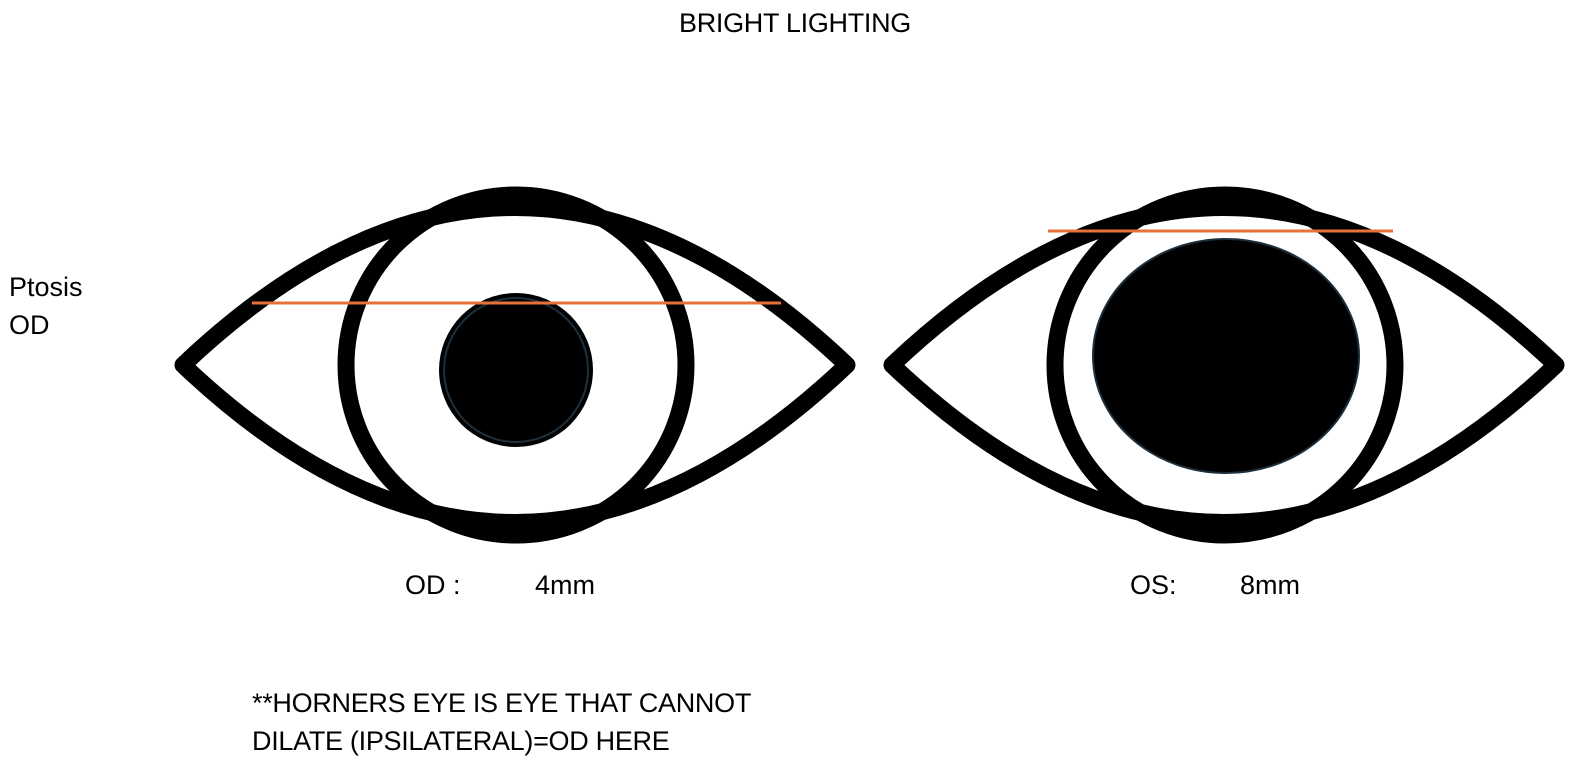 This screenshot has width=1590, height=769. Describe the element at coordinates (502, 703) in the screenshot. I see `horner-note-line1: **HORNERS EYE IS EYE THAT CANNOT` at that location.